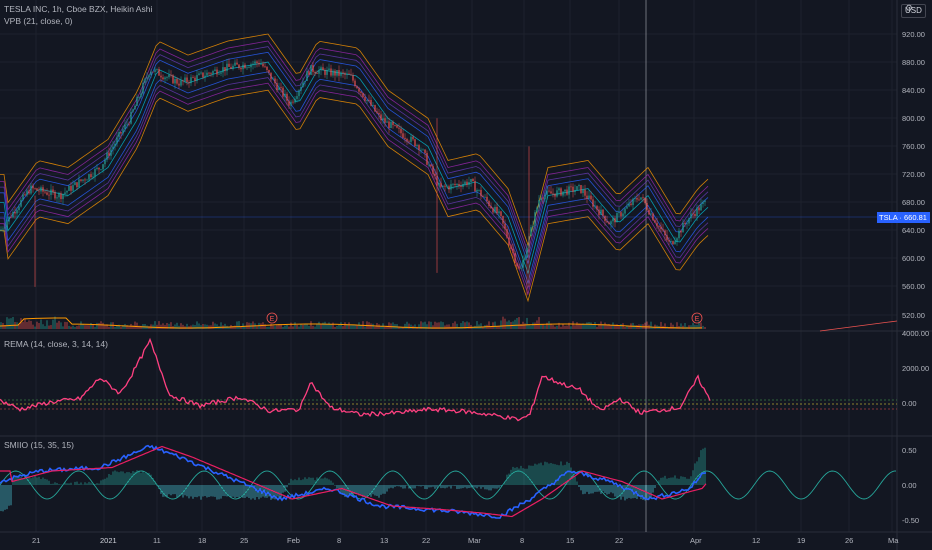 This screenshot has height=550, width=932. Describe the element at coordinates (38, 21) in the screenshot. I see `vpb-legend: VPB (21, close, 0)` at that location.